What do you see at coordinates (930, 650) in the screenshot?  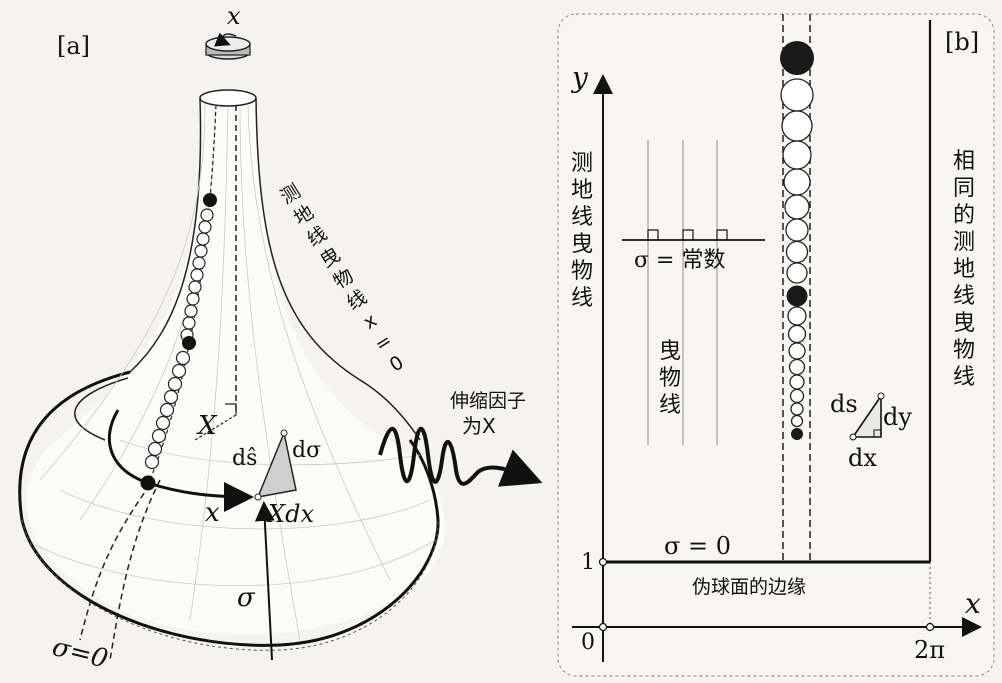 I see `tick-two-pi: 2π` at bounding box center [930, 650].